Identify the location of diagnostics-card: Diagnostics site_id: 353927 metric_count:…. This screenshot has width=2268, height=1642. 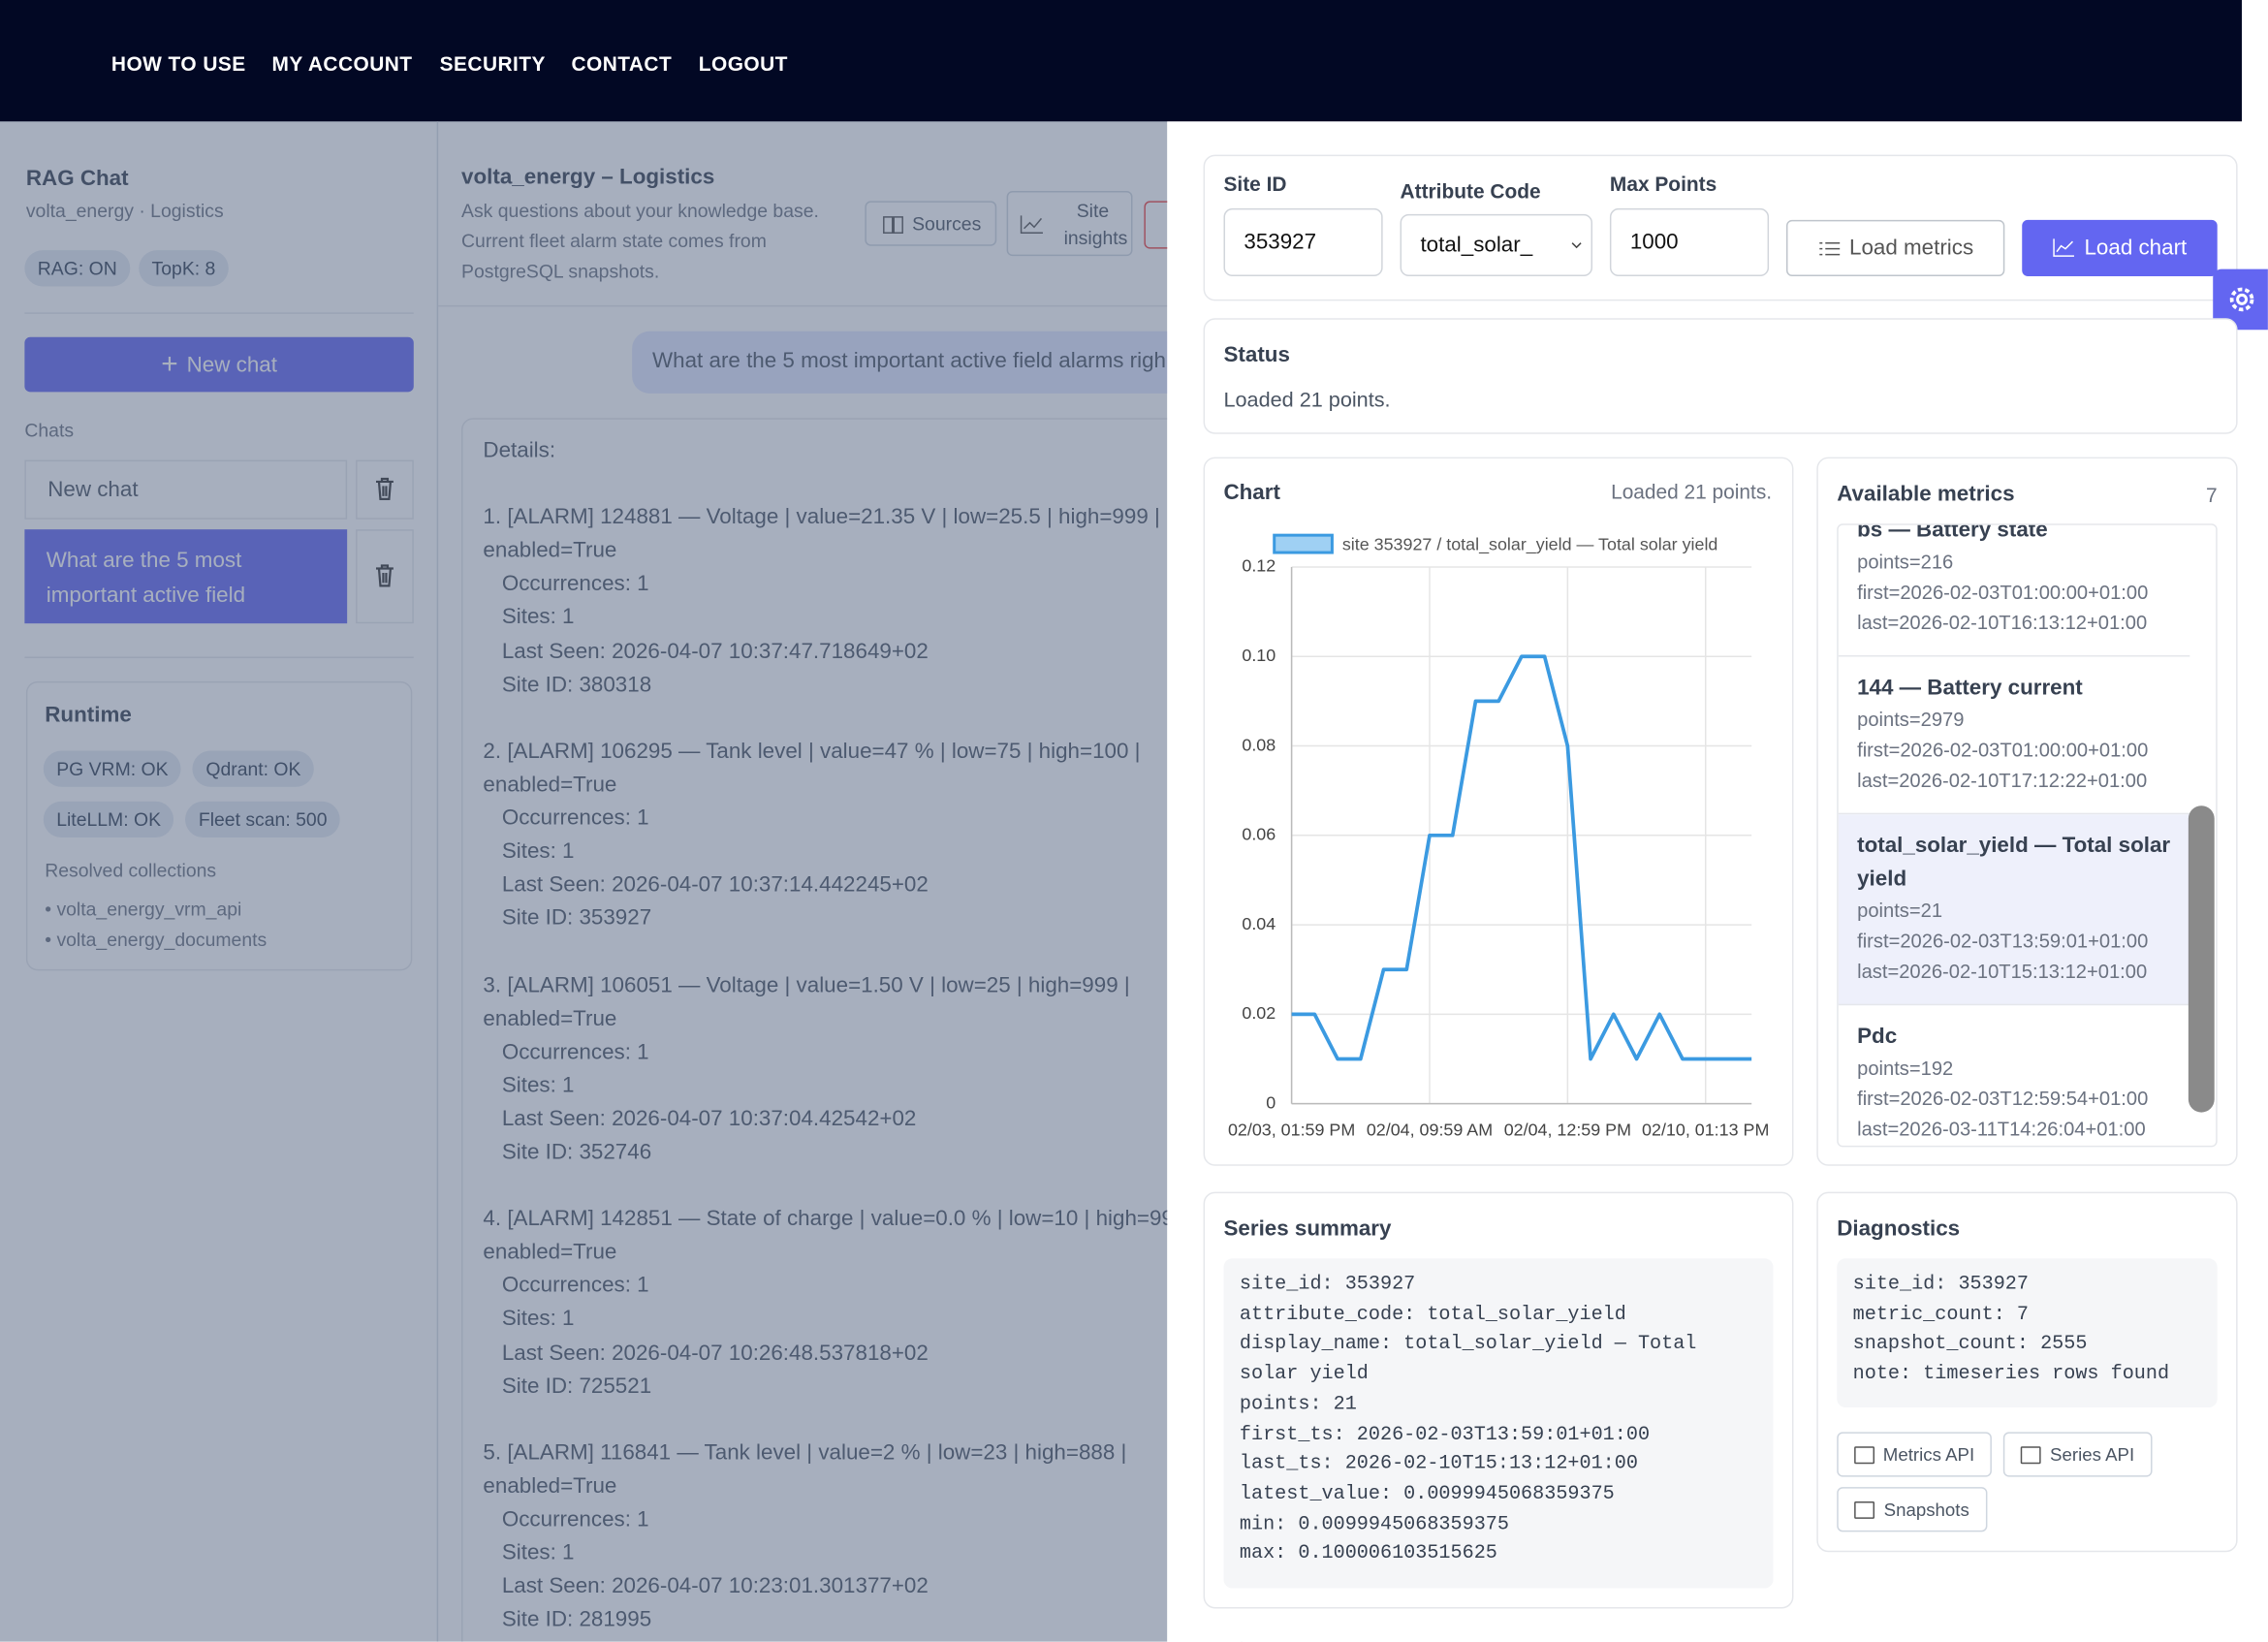
(2027, 1372).